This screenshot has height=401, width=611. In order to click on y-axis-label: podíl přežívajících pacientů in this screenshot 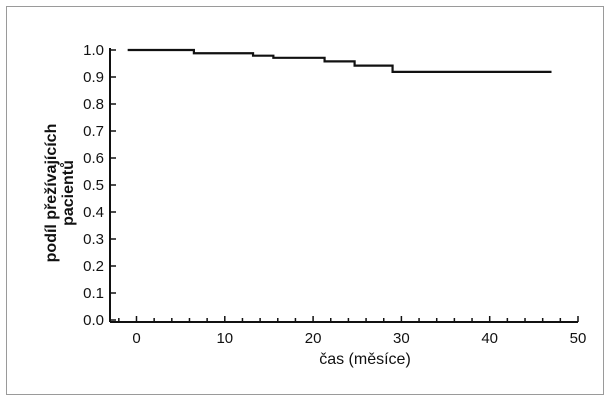, I will do `click(60, 193)`.